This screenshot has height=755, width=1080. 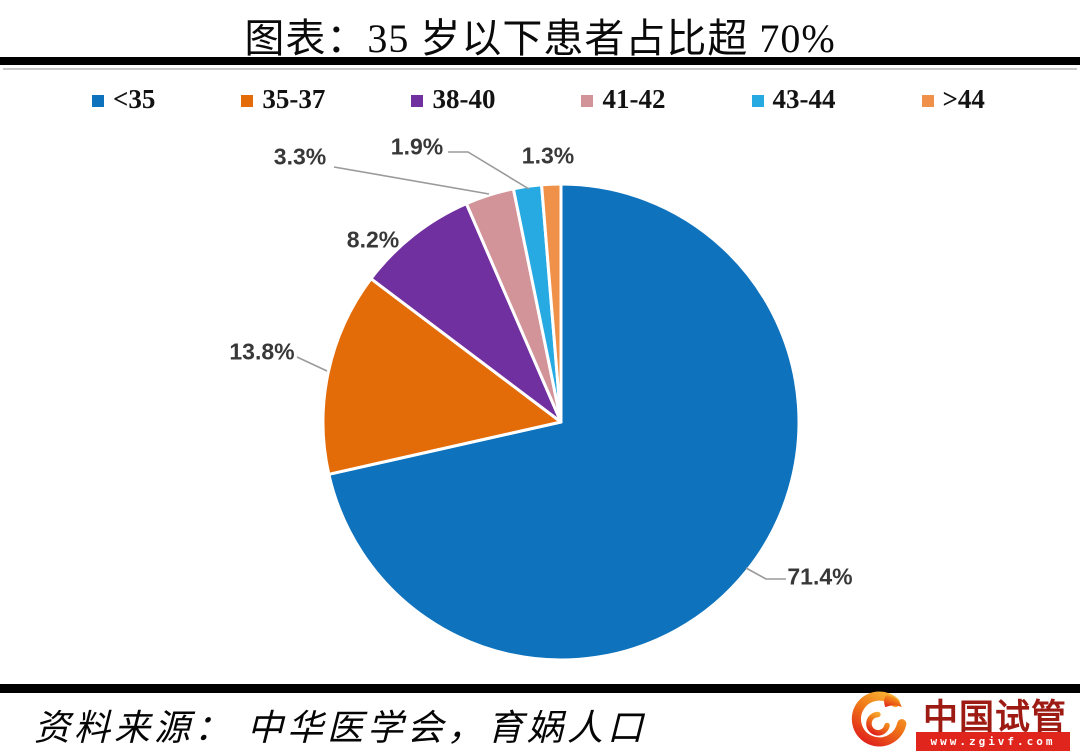 I want to click on legend-item-35-37: 35-37, so click(x=283, y=99).